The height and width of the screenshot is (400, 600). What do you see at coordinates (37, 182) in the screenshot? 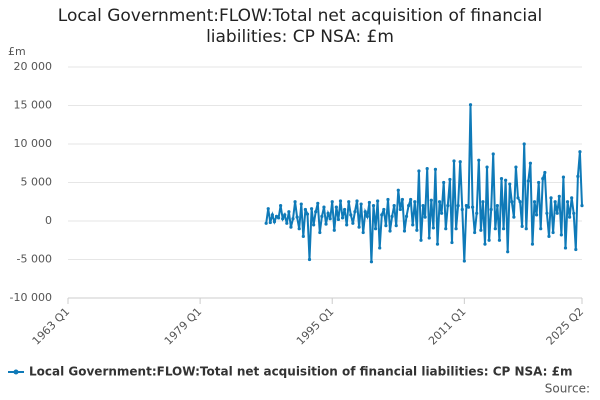
I see `y-tick-label: 5 000` at bounding box center [37, 182].